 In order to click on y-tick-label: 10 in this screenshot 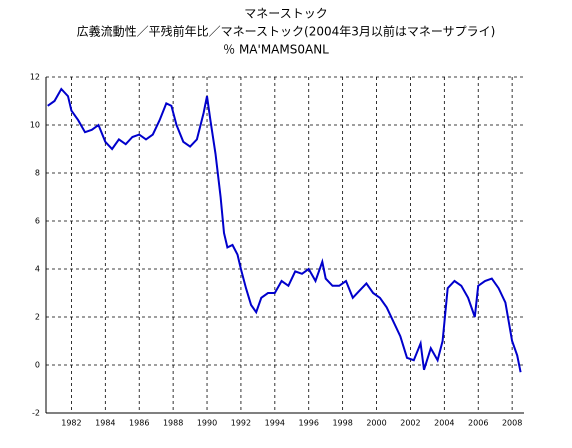, I will do `click(35, 125)`.